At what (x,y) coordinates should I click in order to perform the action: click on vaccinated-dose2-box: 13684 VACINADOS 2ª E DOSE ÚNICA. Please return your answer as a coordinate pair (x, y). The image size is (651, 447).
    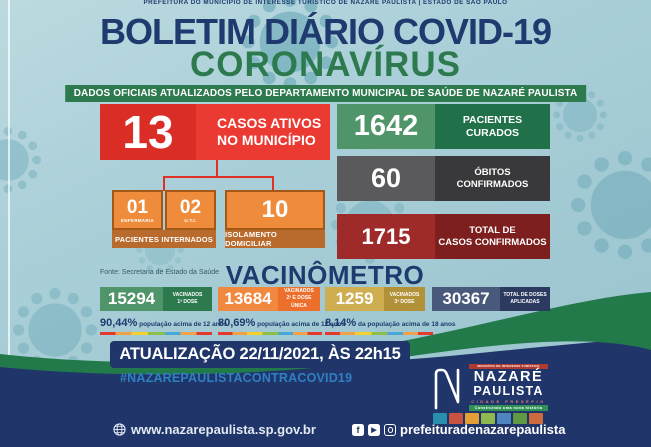
    Looking at the image, I should click on (269, 299).